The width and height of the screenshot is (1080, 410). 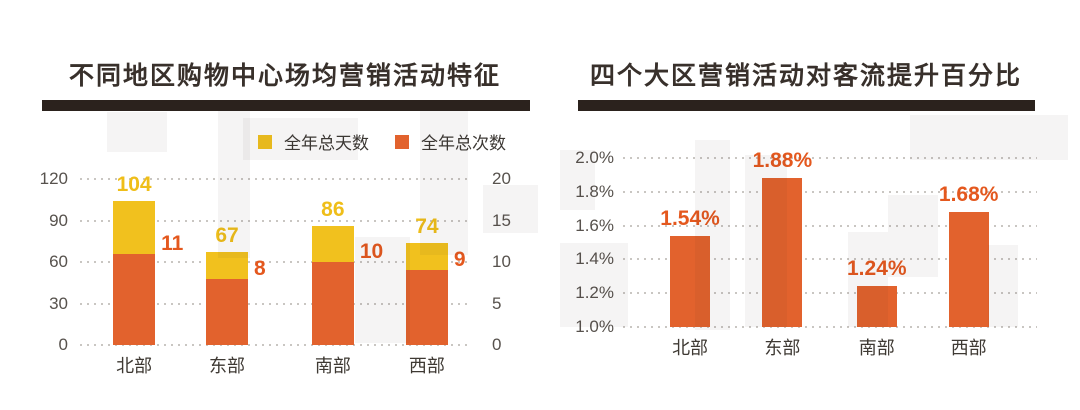 What do you see at coordinates (53, 178) in the screenshot?
I see `y-axis-tick: 120` at bounding box center [53, 178].